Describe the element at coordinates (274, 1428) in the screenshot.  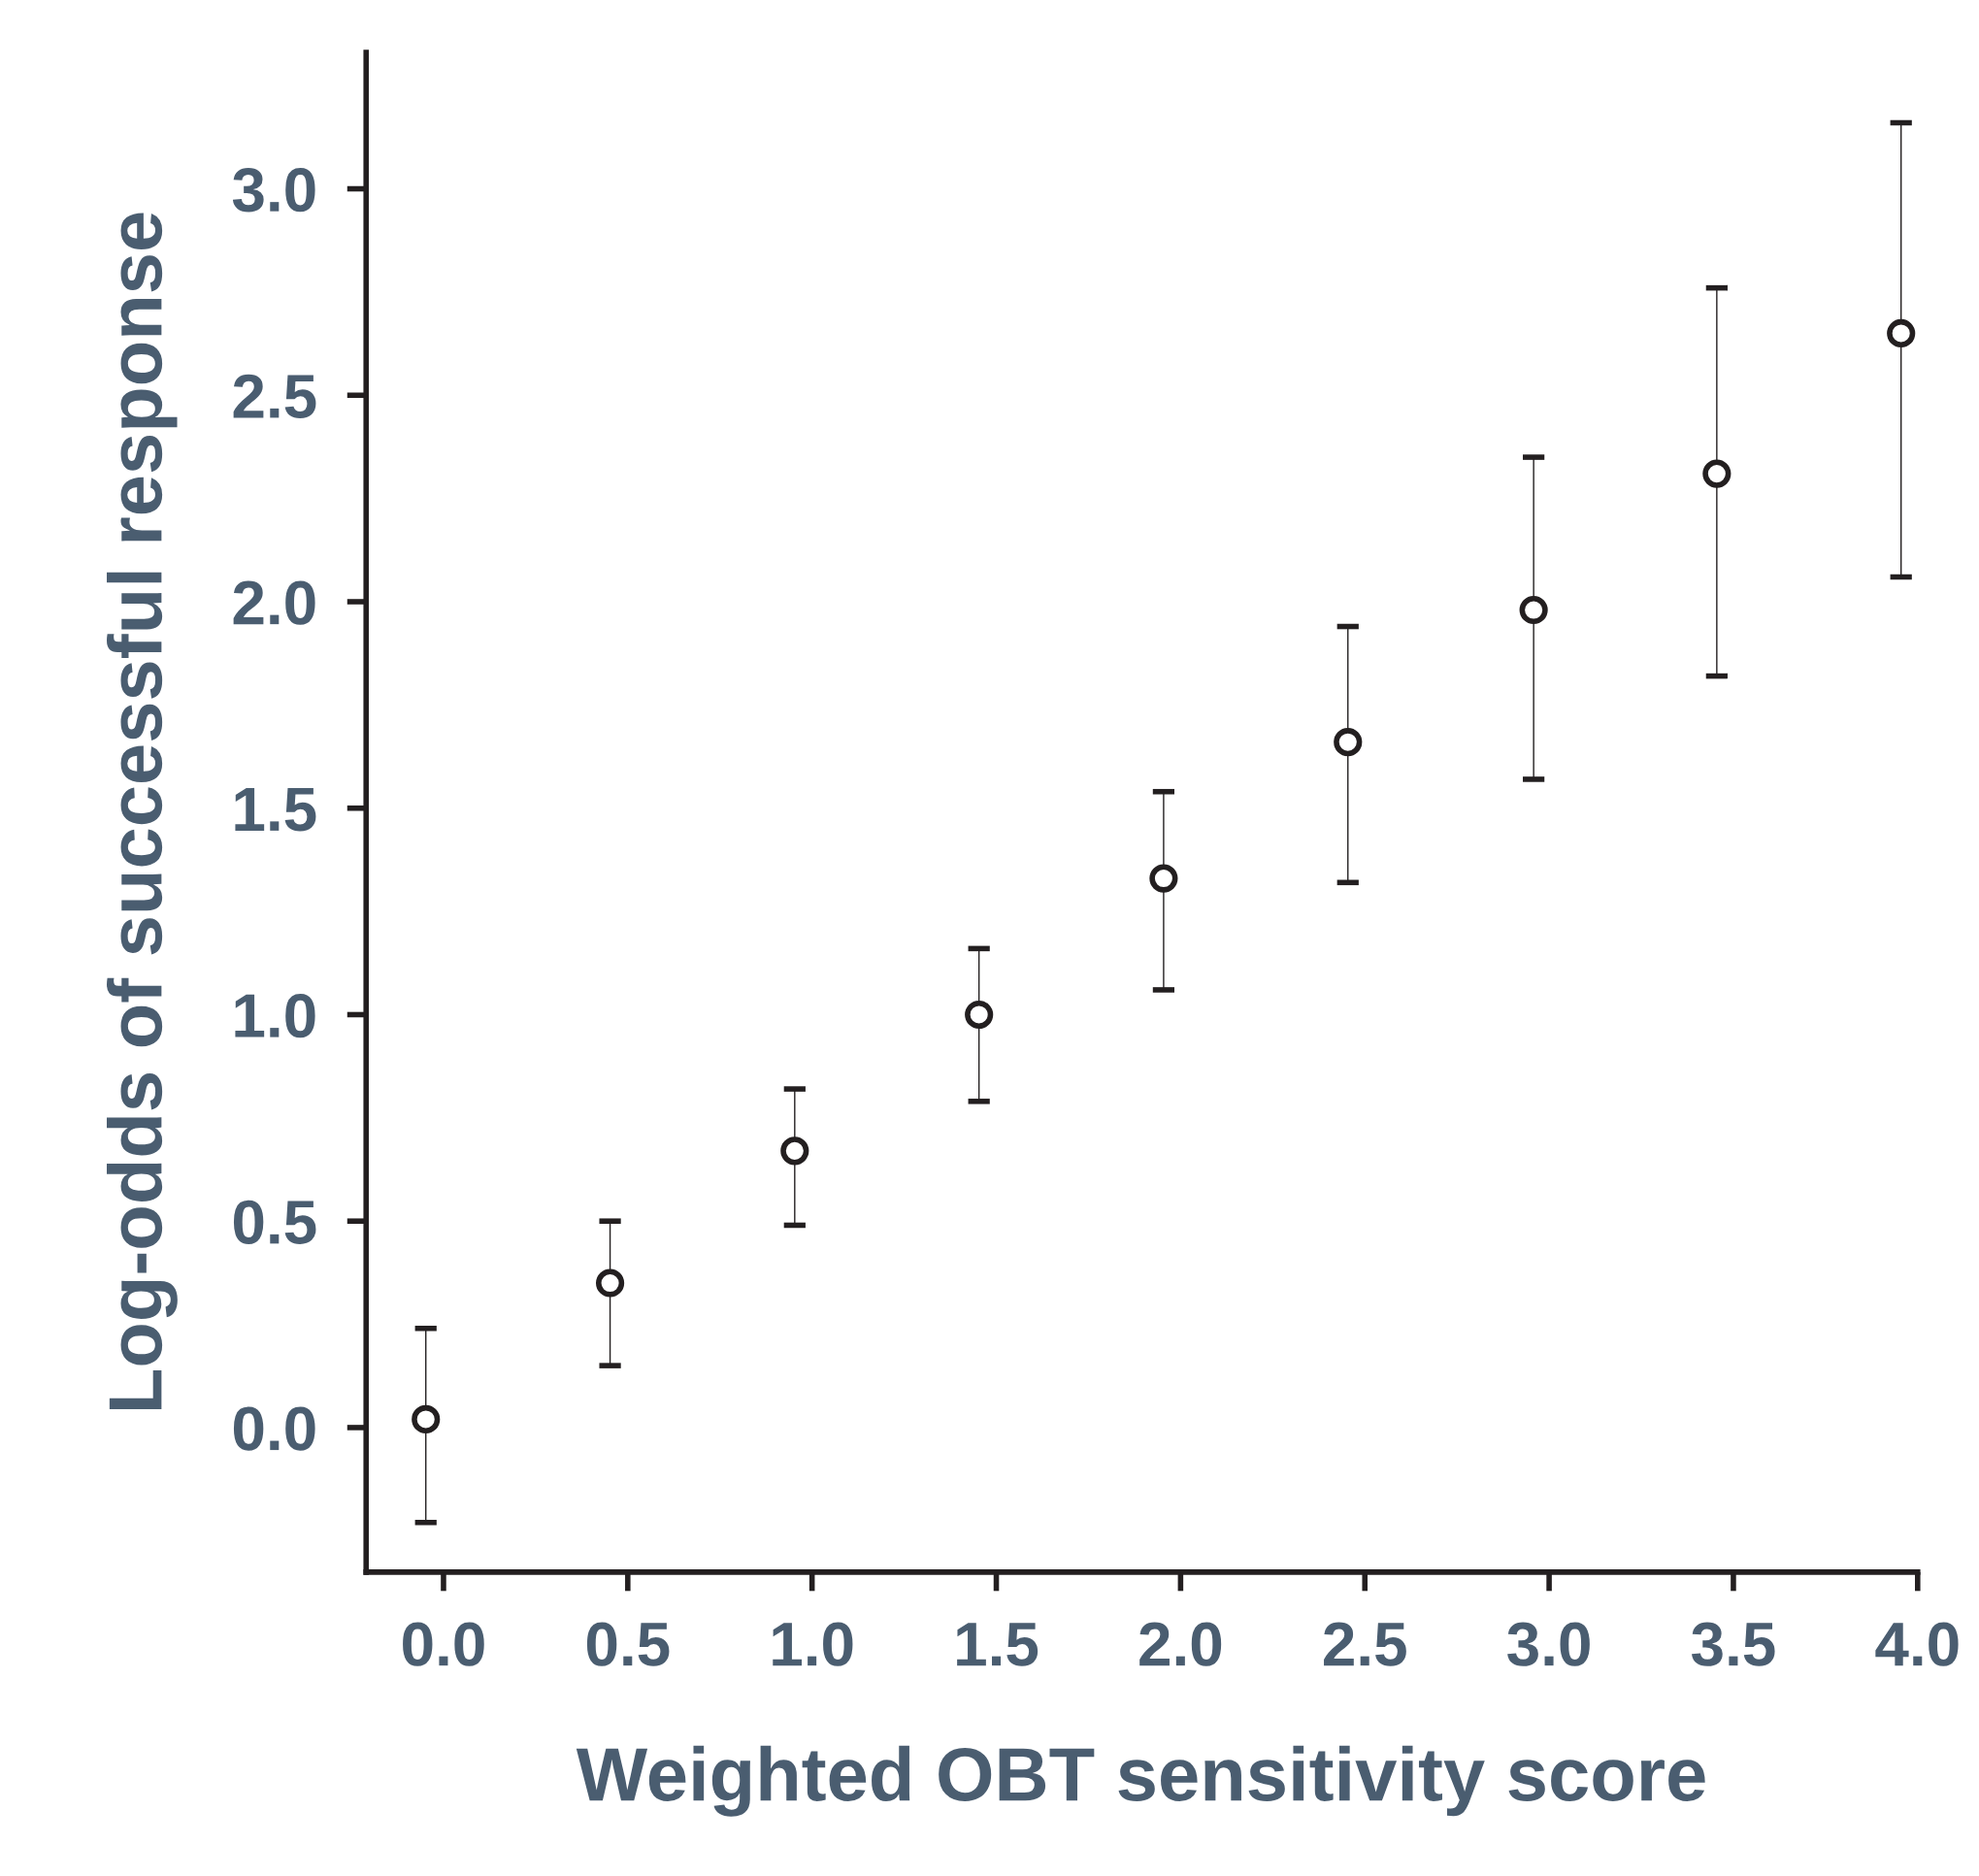
I see `y-tick-label: 0.0` at that location.